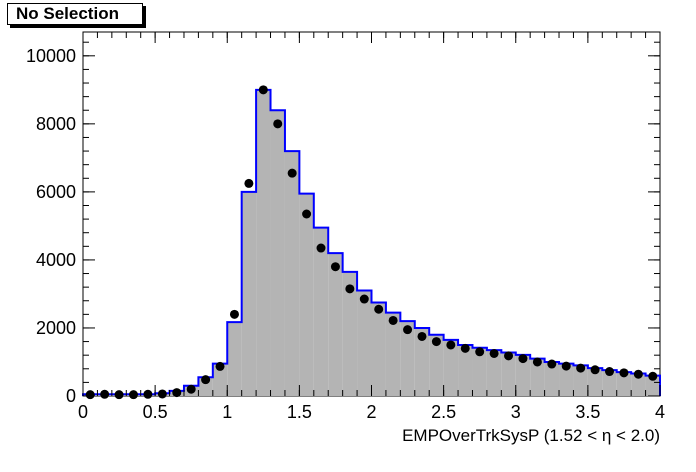  Describe the element at coordinates (56, 192) in the screenshot. I see `y-tick-label: 6000` at that location.